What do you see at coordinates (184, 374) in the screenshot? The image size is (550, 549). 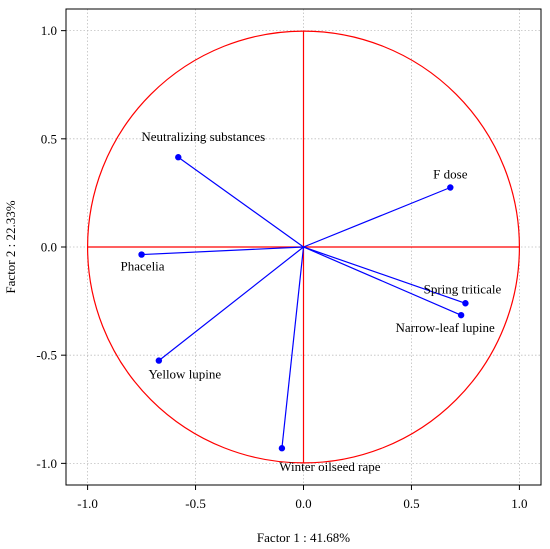 I see `point-label: Yellow lupine` at bounding box center [184, 374].